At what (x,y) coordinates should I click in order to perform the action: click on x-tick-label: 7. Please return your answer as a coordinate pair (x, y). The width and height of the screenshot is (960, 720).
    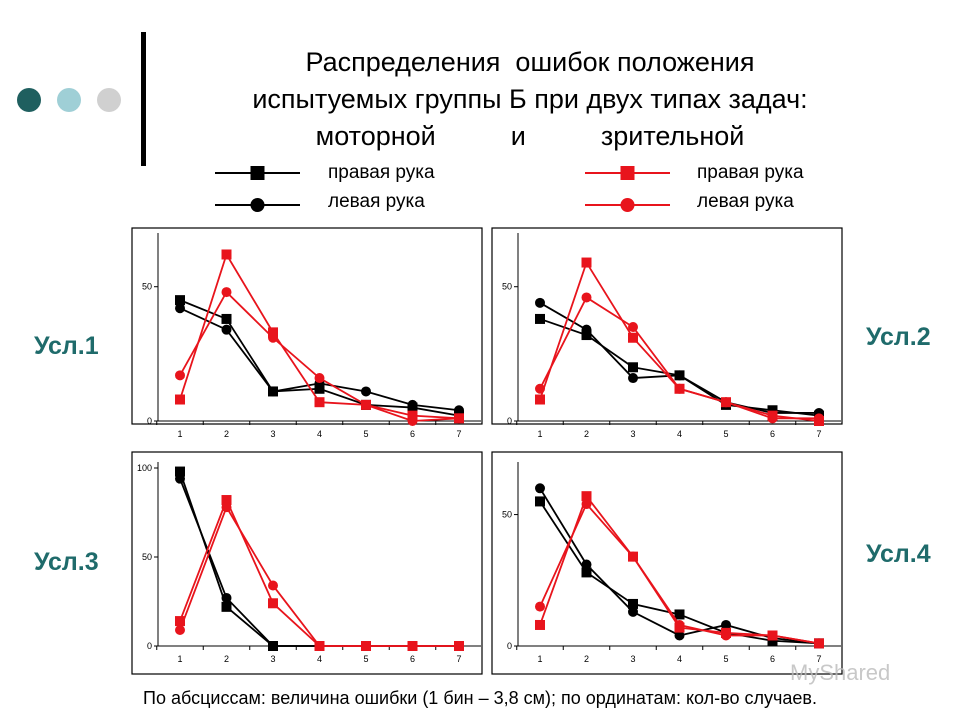
    Looking at the image, I should click on (818, 434).